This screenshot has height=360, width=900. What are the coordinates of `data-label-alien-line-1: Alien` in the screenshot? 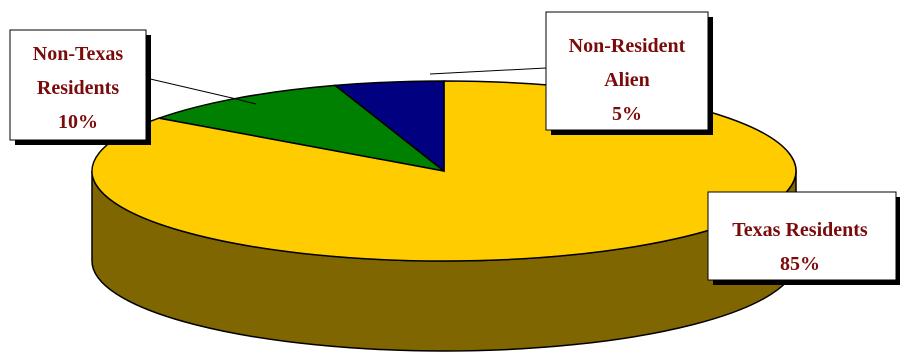 It's located at (627, 80).